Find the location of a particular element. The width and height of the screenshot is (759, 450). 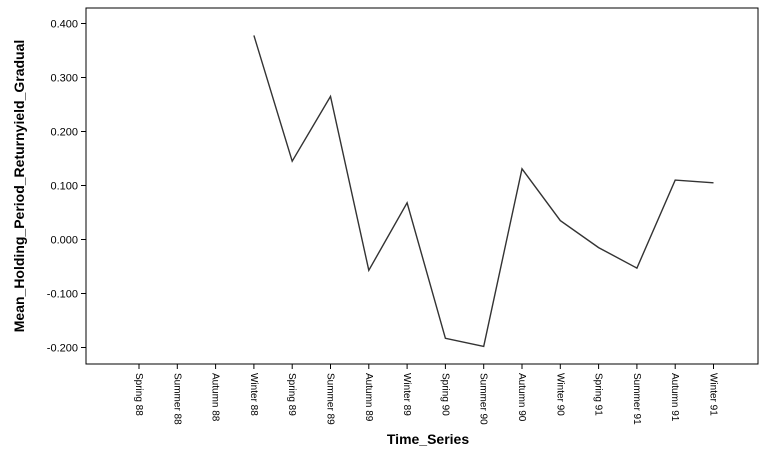

x-tick-label: Winter 89 is located at coordinates (406, 394).